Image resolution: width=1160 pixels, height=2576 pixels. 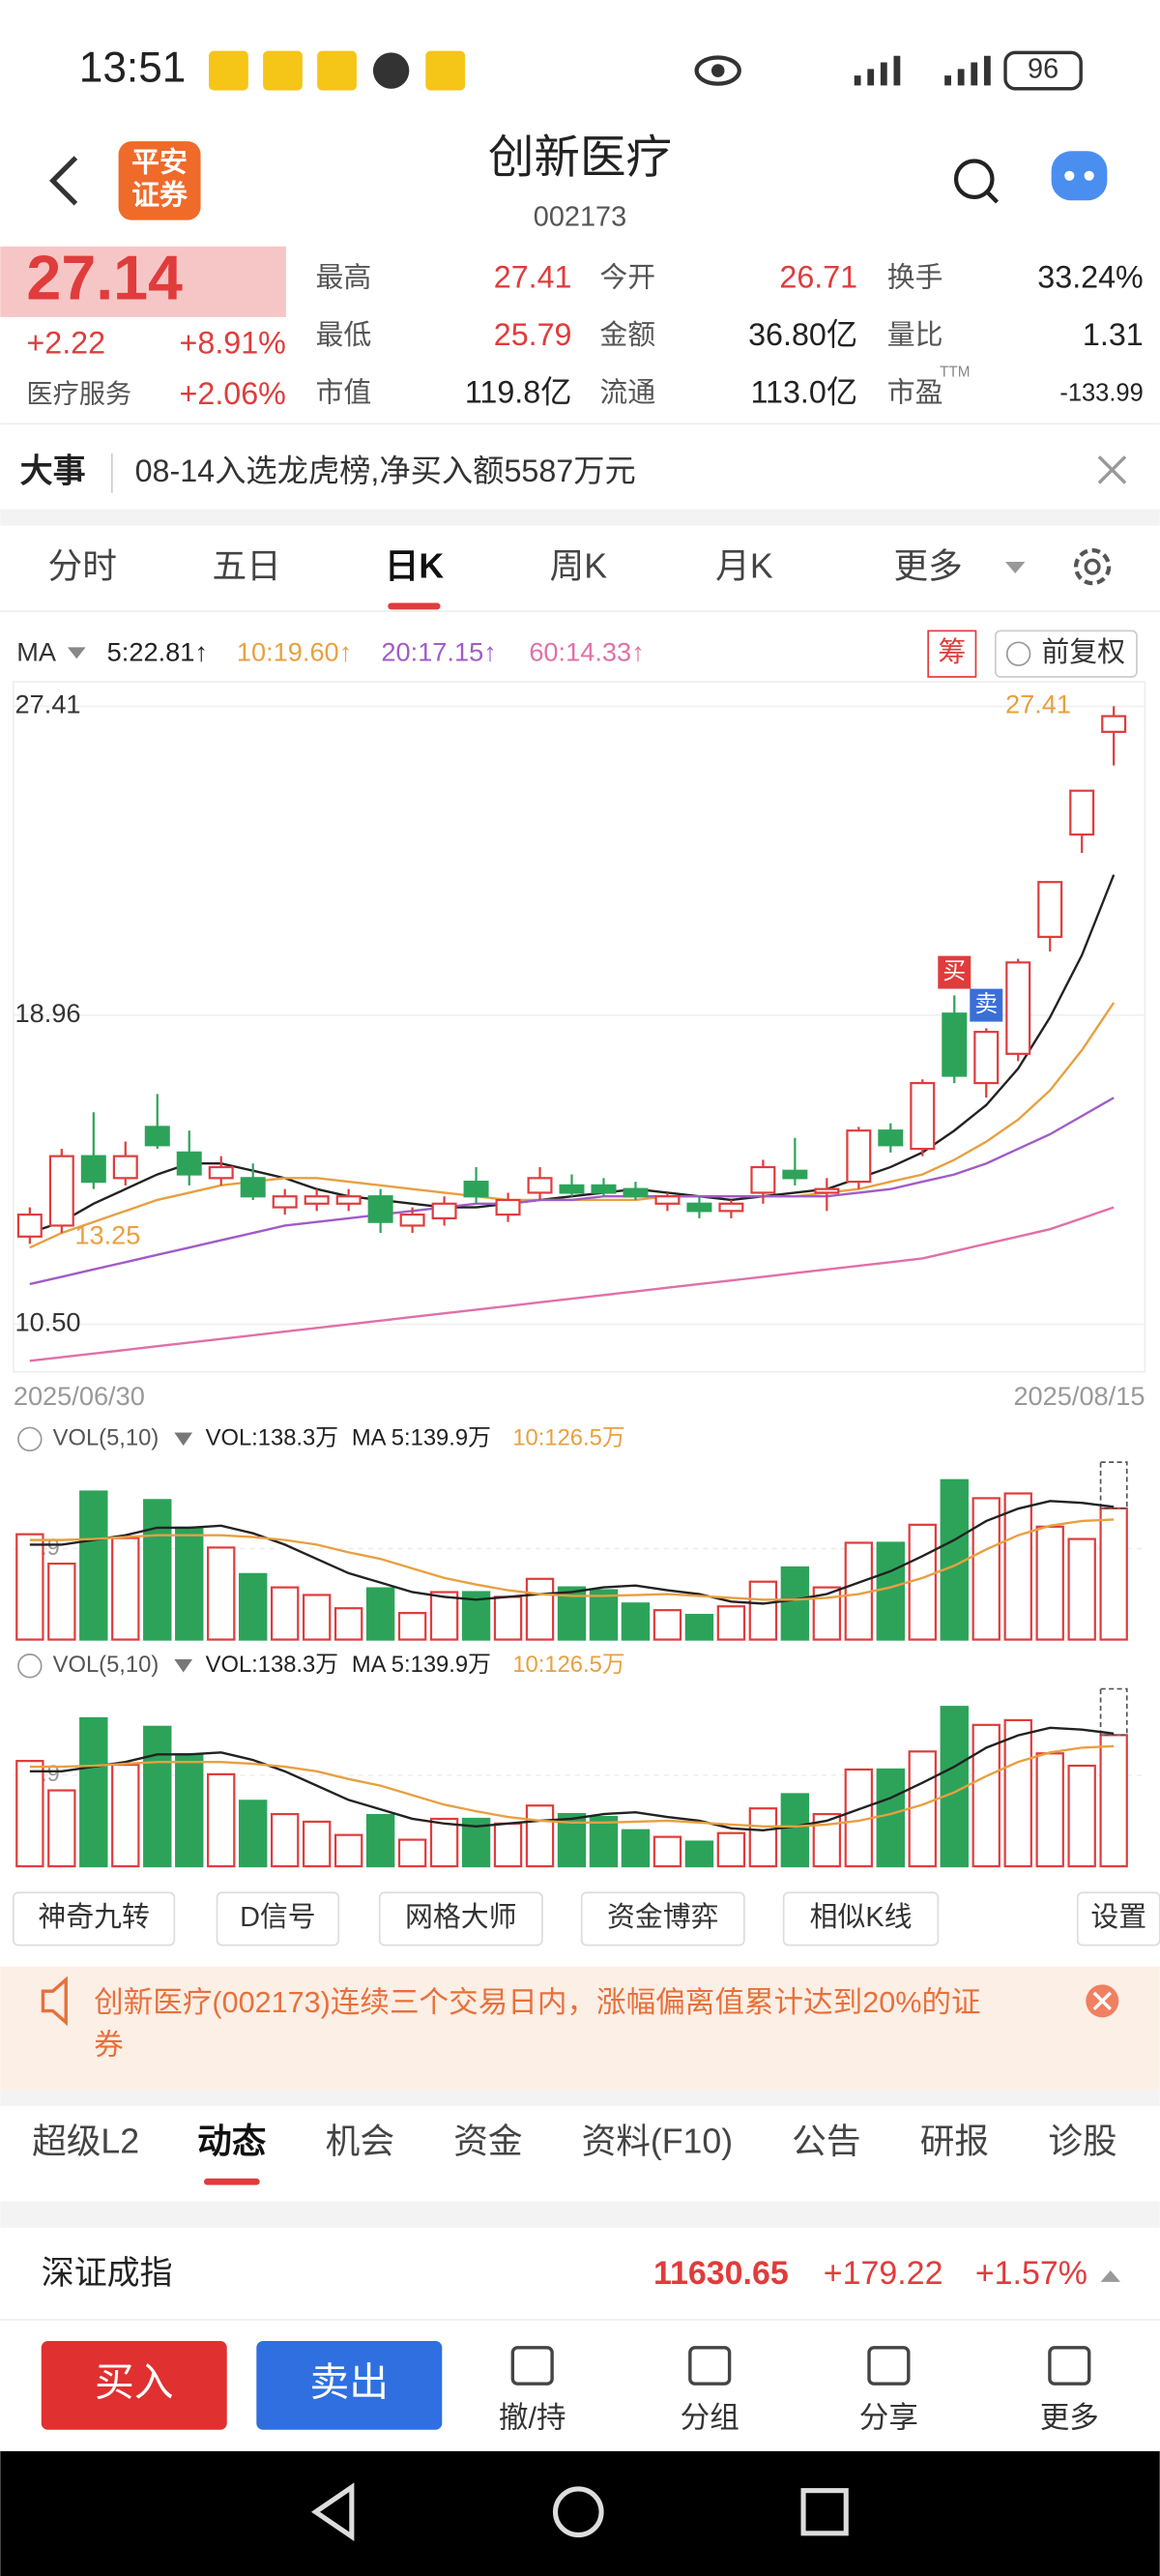 I want to click on section-tab: 超级L2, so click(x=85, y=2141).